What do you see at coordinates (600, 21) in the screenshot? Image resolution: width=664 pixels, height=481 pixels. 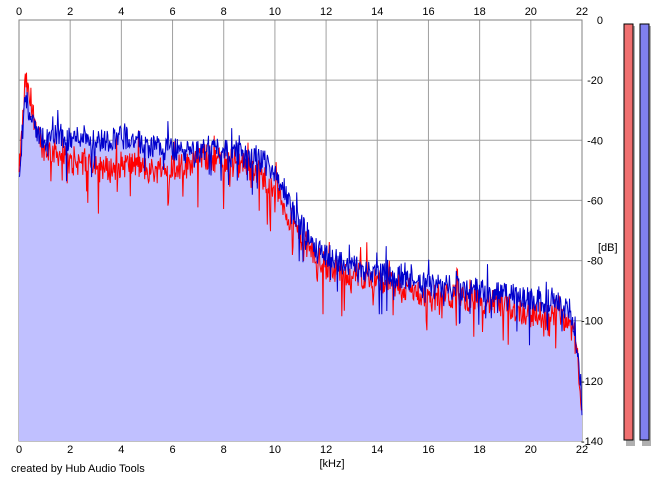 I see `y-tick-label: 0` at bounding box center [600, 21].